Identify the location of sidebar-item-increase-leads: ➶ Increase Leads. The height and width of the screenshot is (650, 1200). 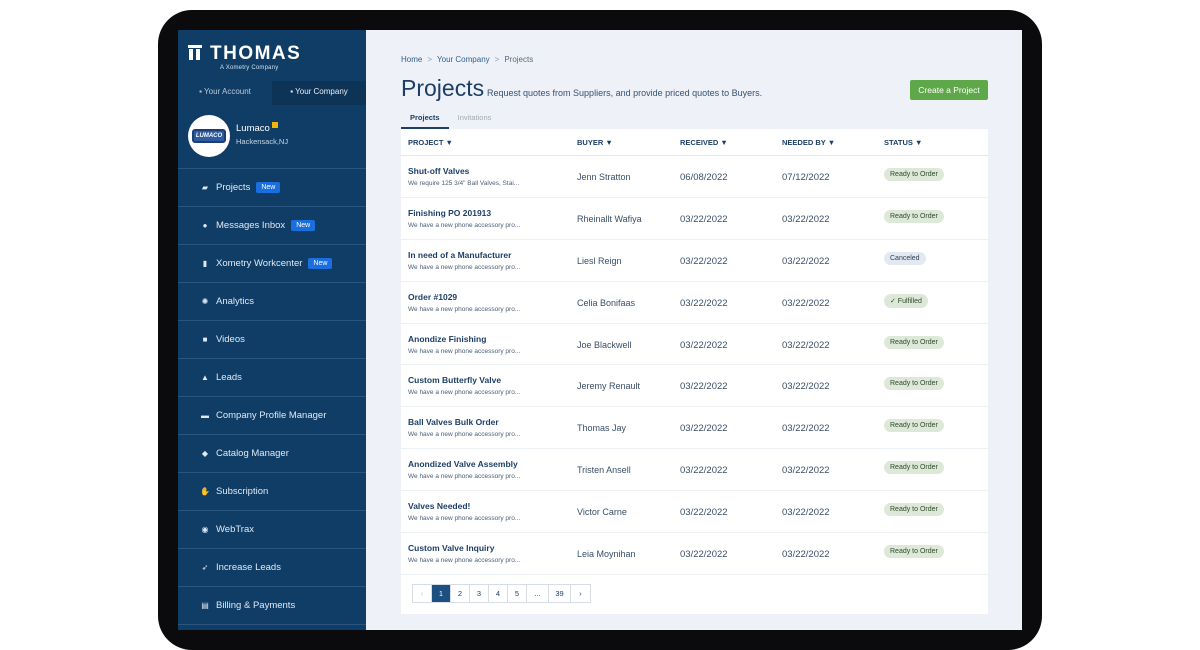
(272, 568).